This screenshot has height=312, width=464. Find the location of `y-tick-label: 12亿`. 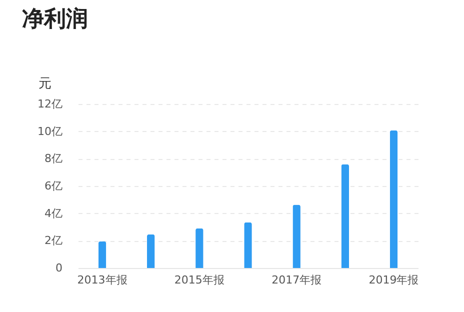

y-tick-label: 12亿 is located at coordinates (50, 104).